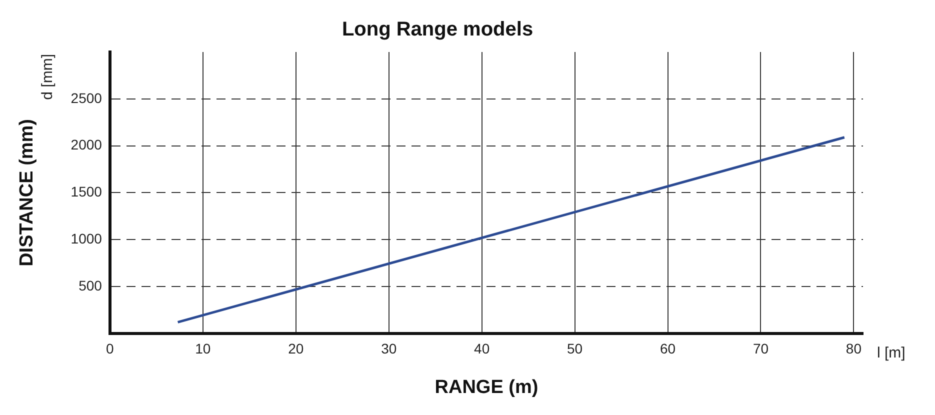  Describe the element at coordinates (854, 348) in the screenshot. I see `x-tick-label: 80` at that location.